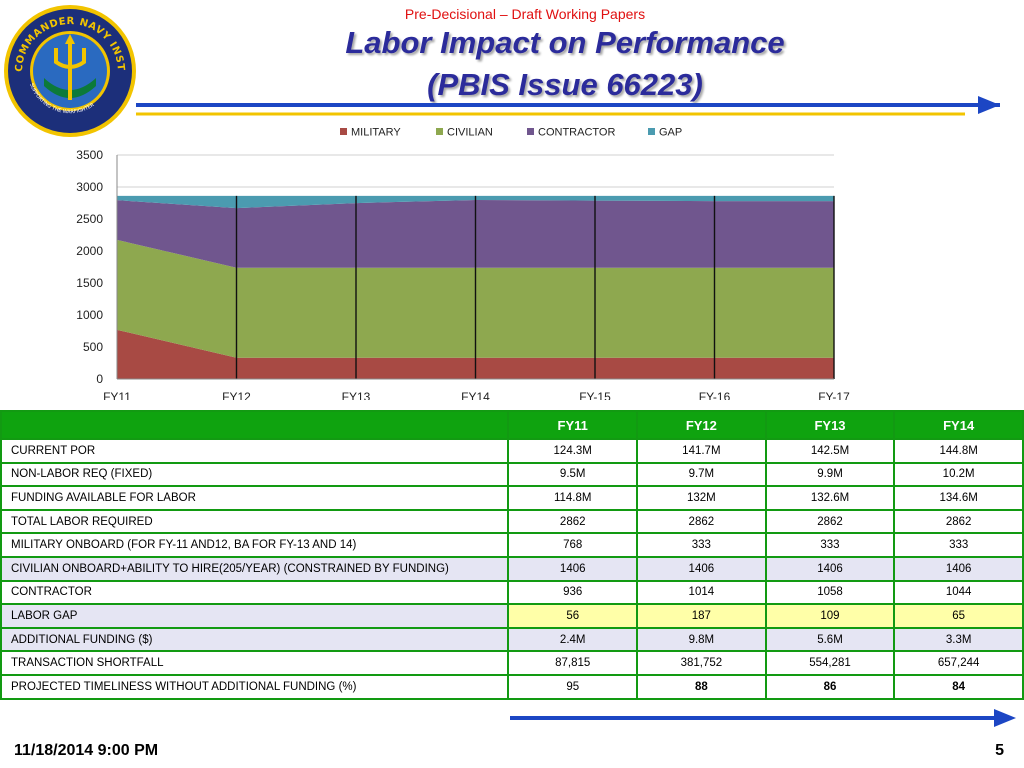 The width and height of the screenshot is (1024, 768). What do you see at coordinates (958, 474) in the screenshot?
I see `table-cell: 10.2M` at bounding box center [958, 474].